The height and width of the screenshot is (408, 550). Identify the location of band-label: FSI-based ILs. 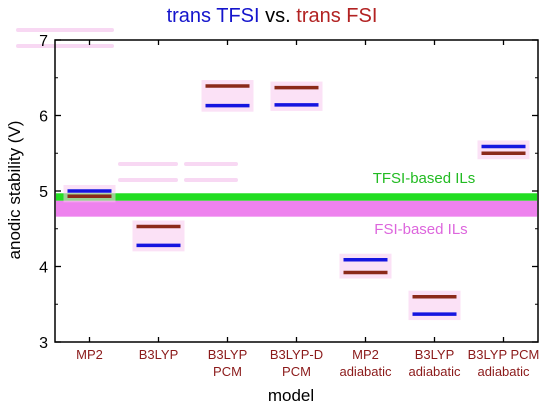
(420, 229).